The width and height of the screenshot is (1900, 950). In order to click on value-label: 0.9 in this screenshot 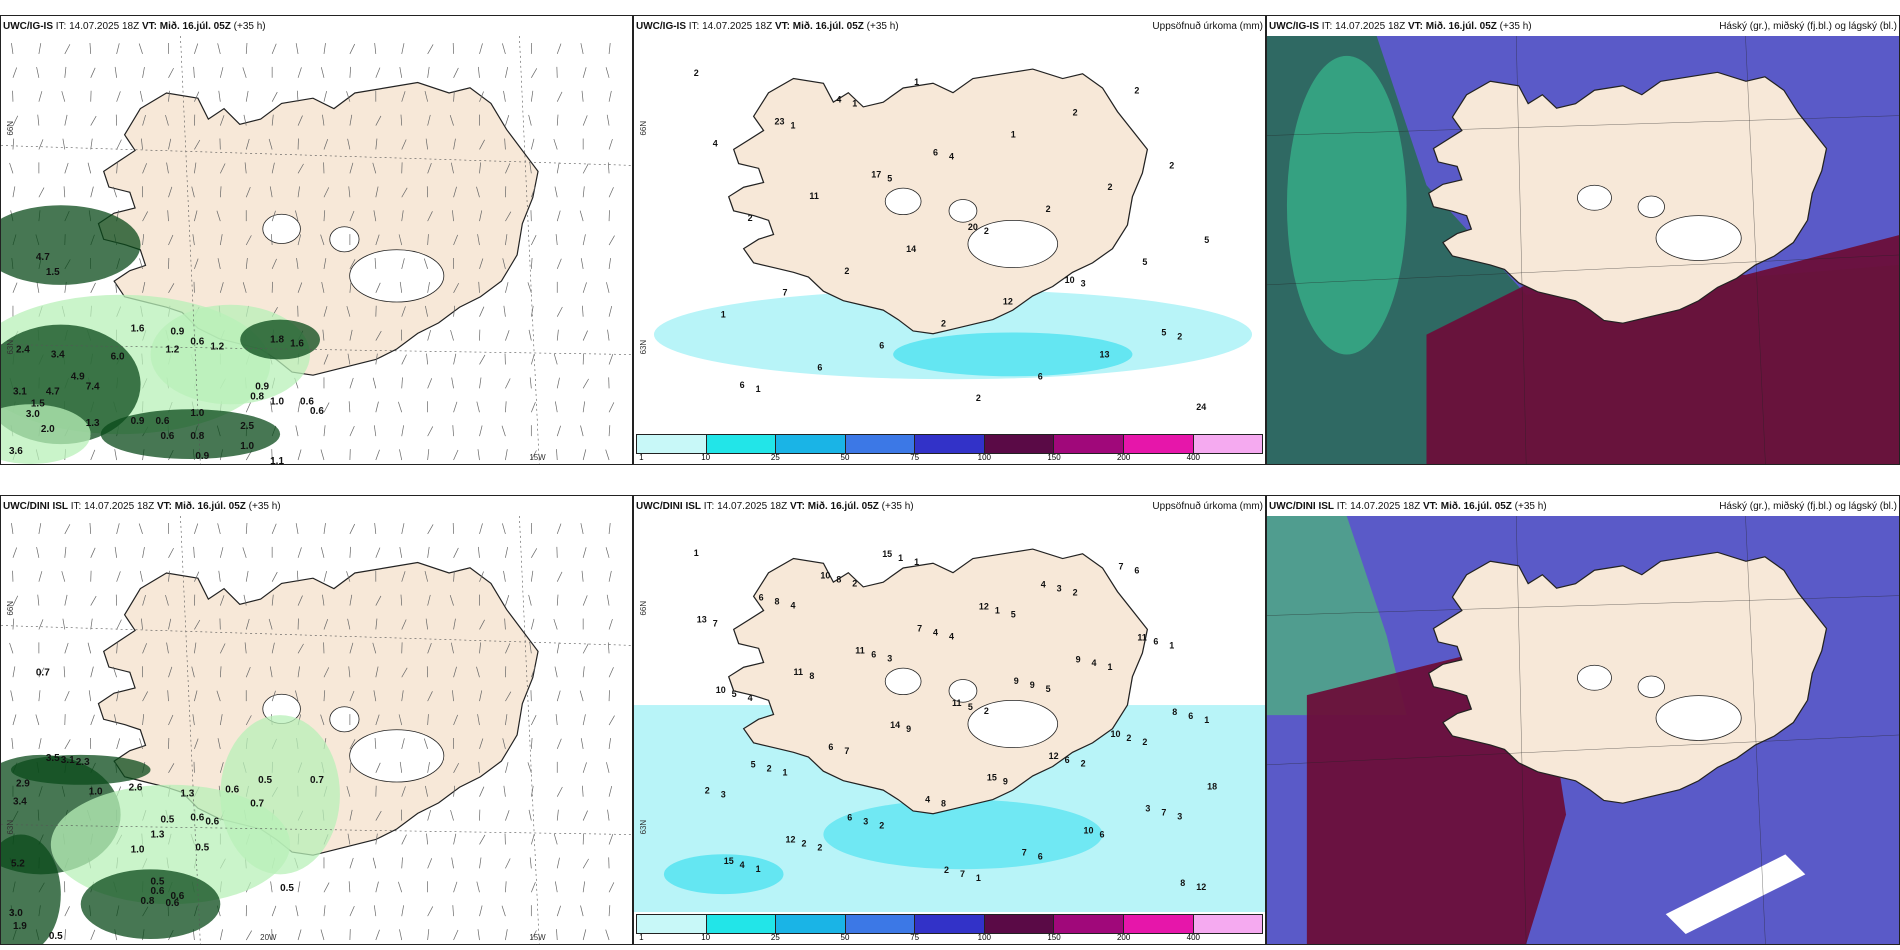, I will do `click(177, 332)`.